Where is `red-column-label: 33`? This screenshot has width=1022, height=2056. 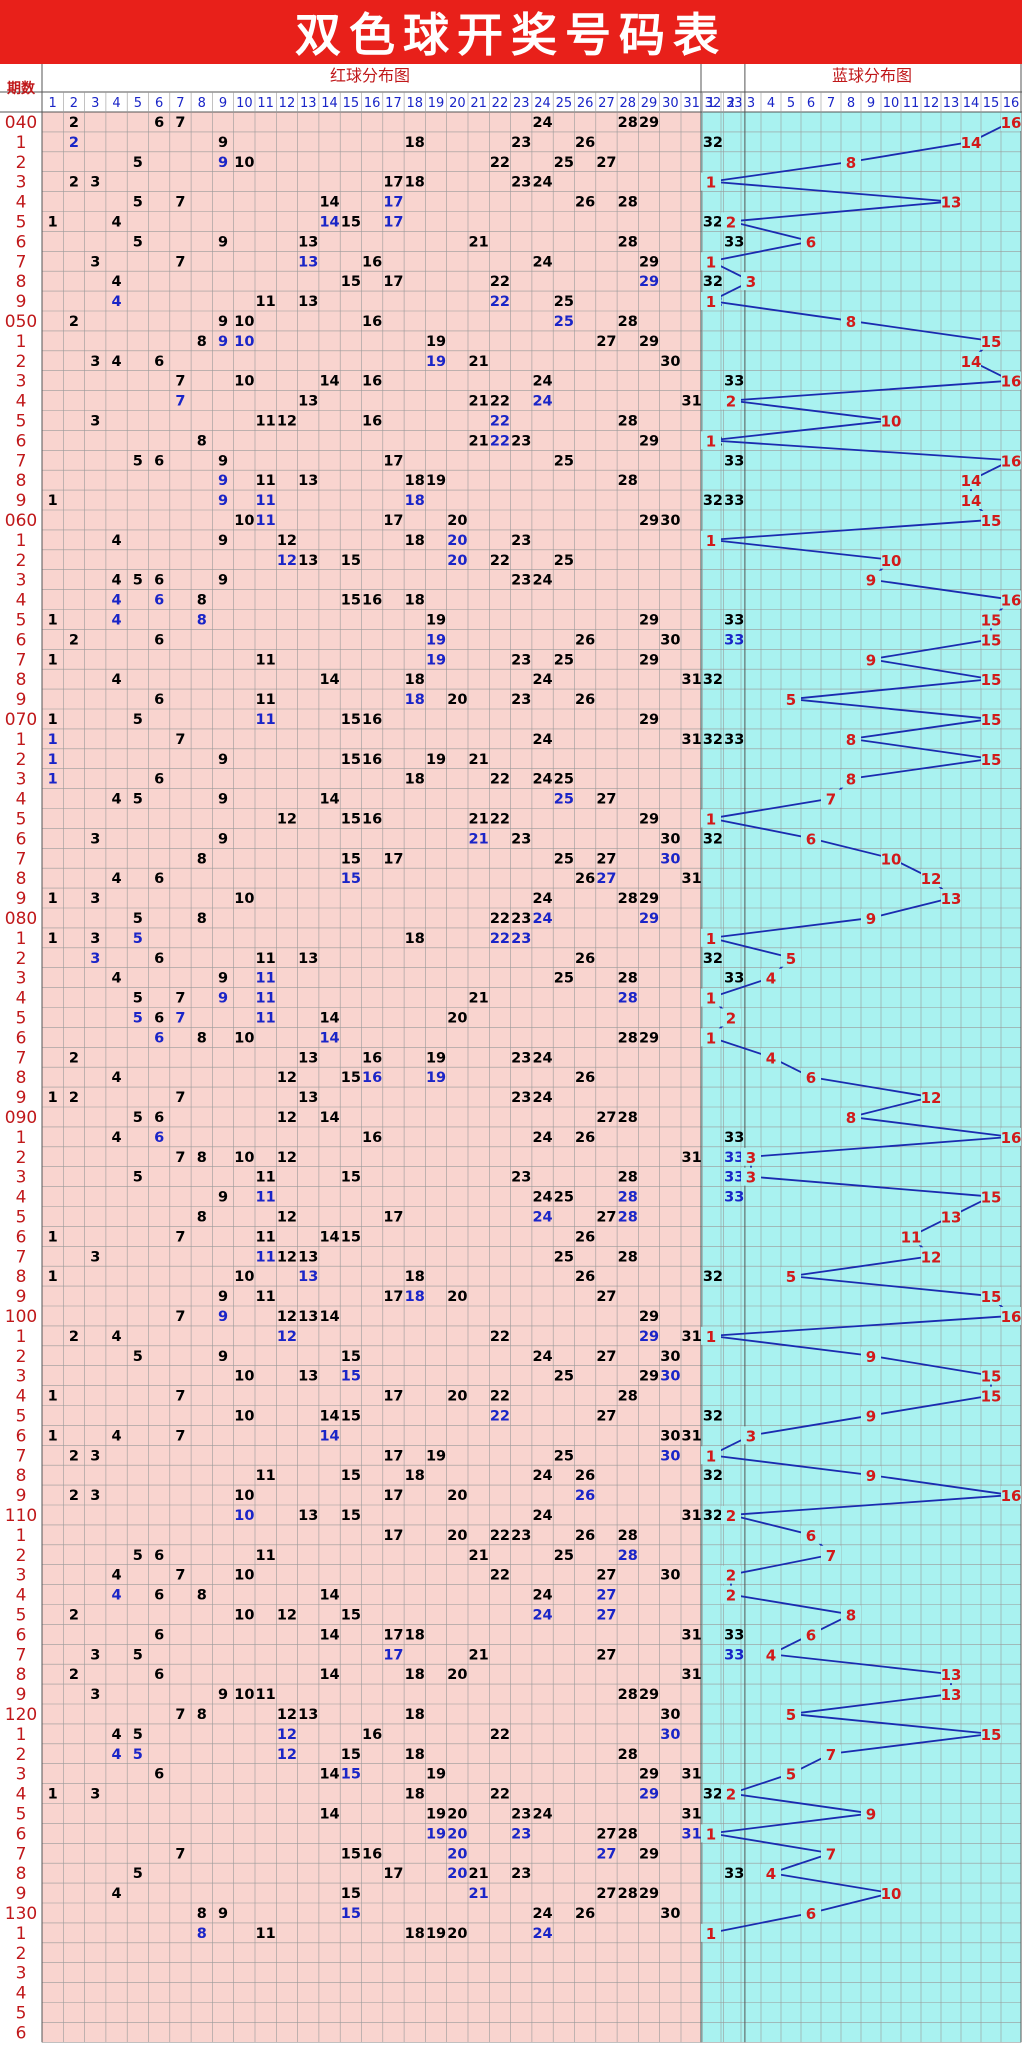
red-column-label: 33 is located at coordinates (734, 103).